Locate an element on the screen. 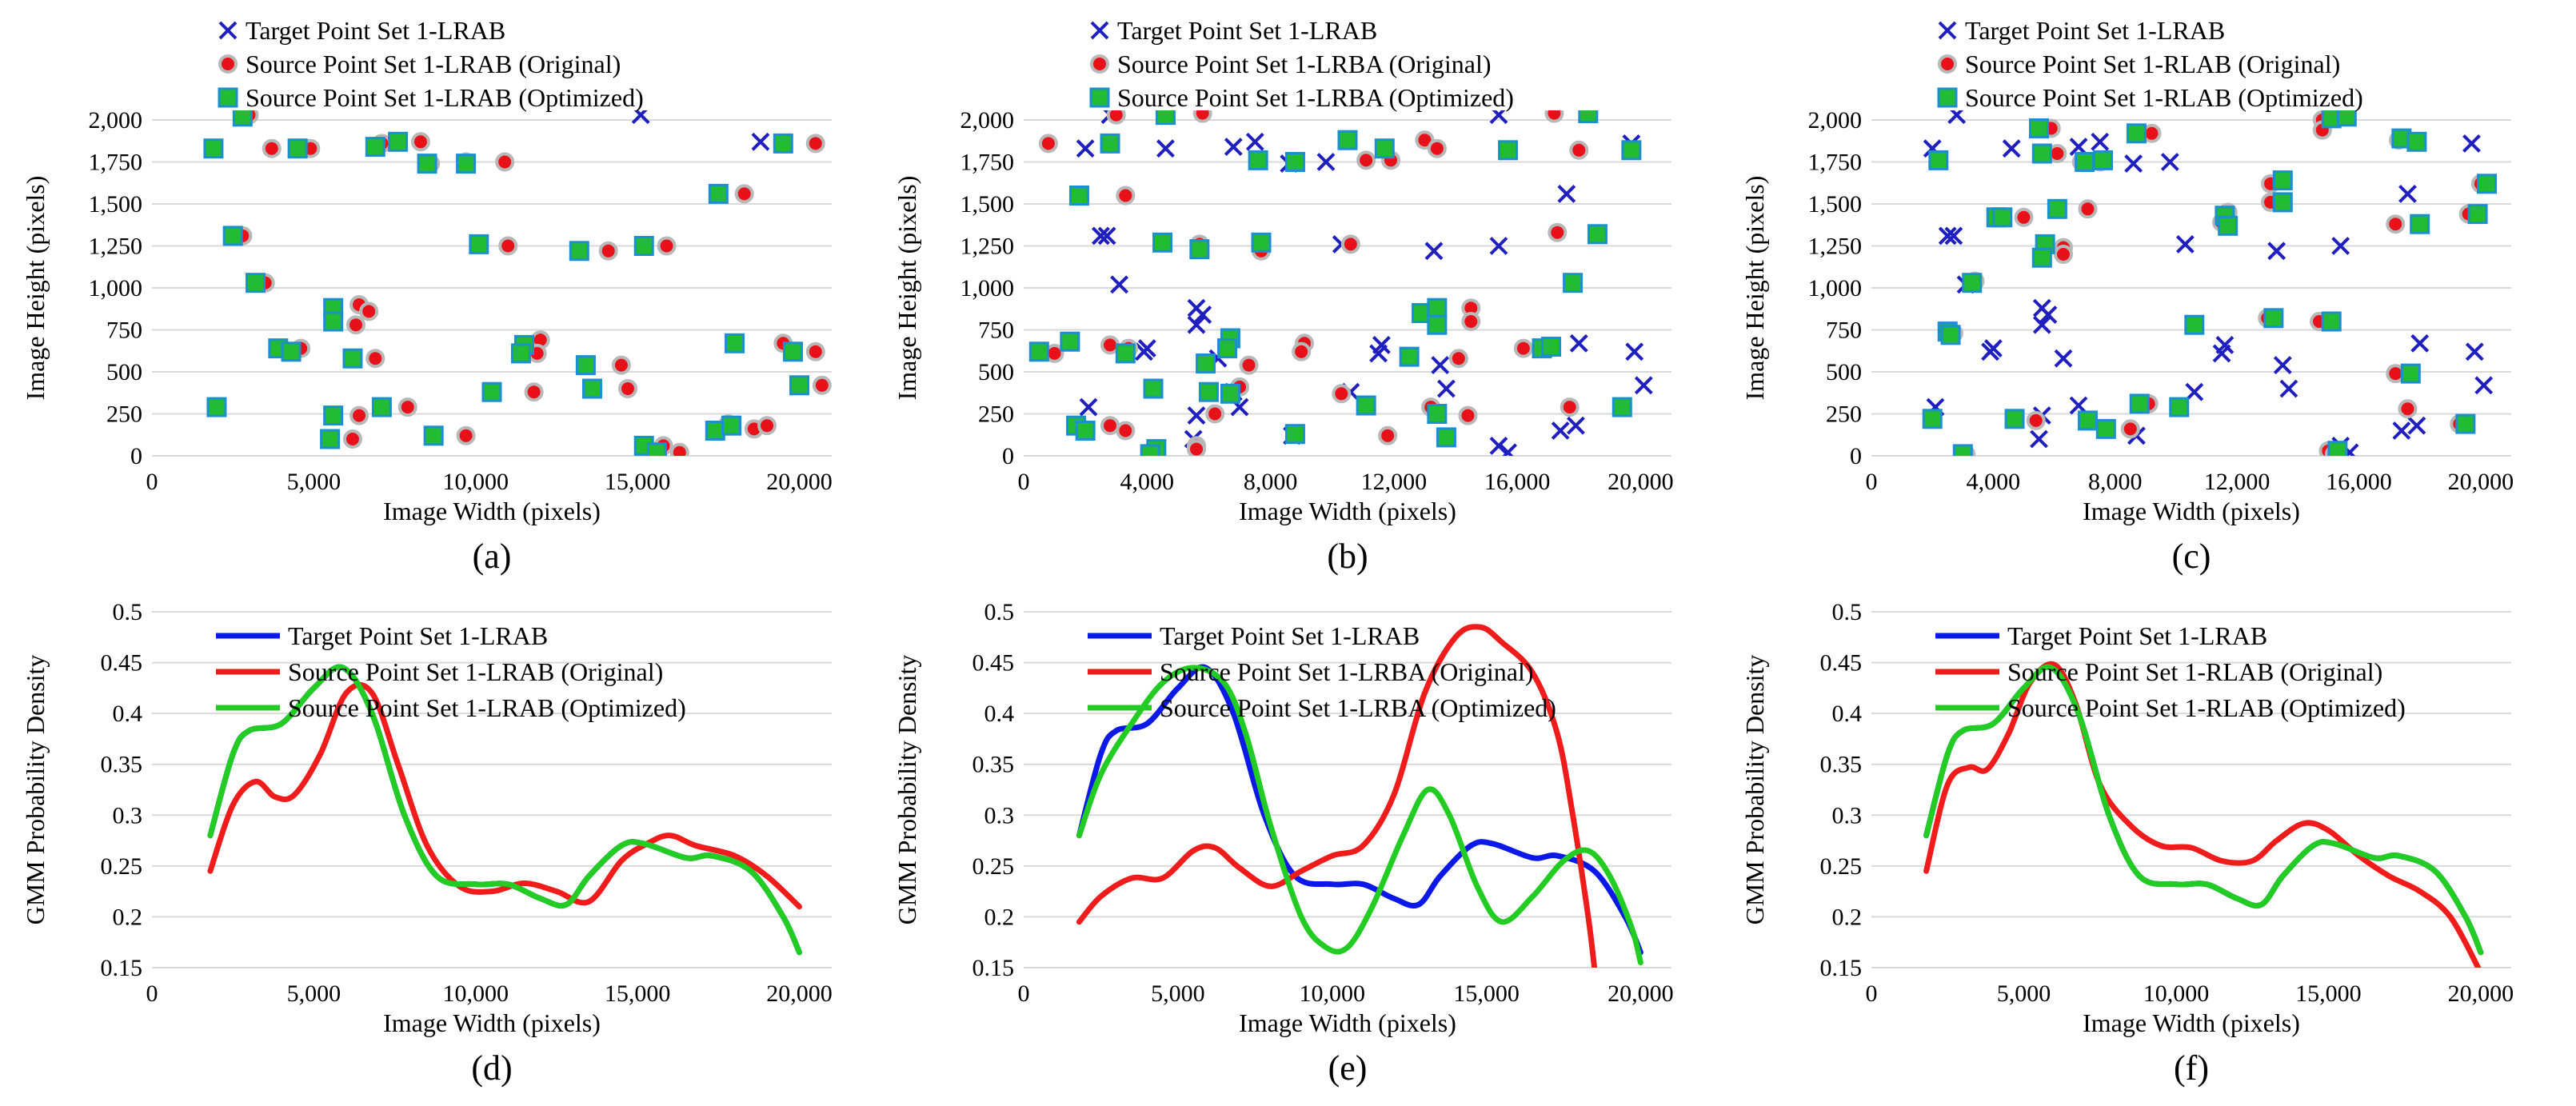  x-tick-label: 5,000 is located at coordinates (314, 993).